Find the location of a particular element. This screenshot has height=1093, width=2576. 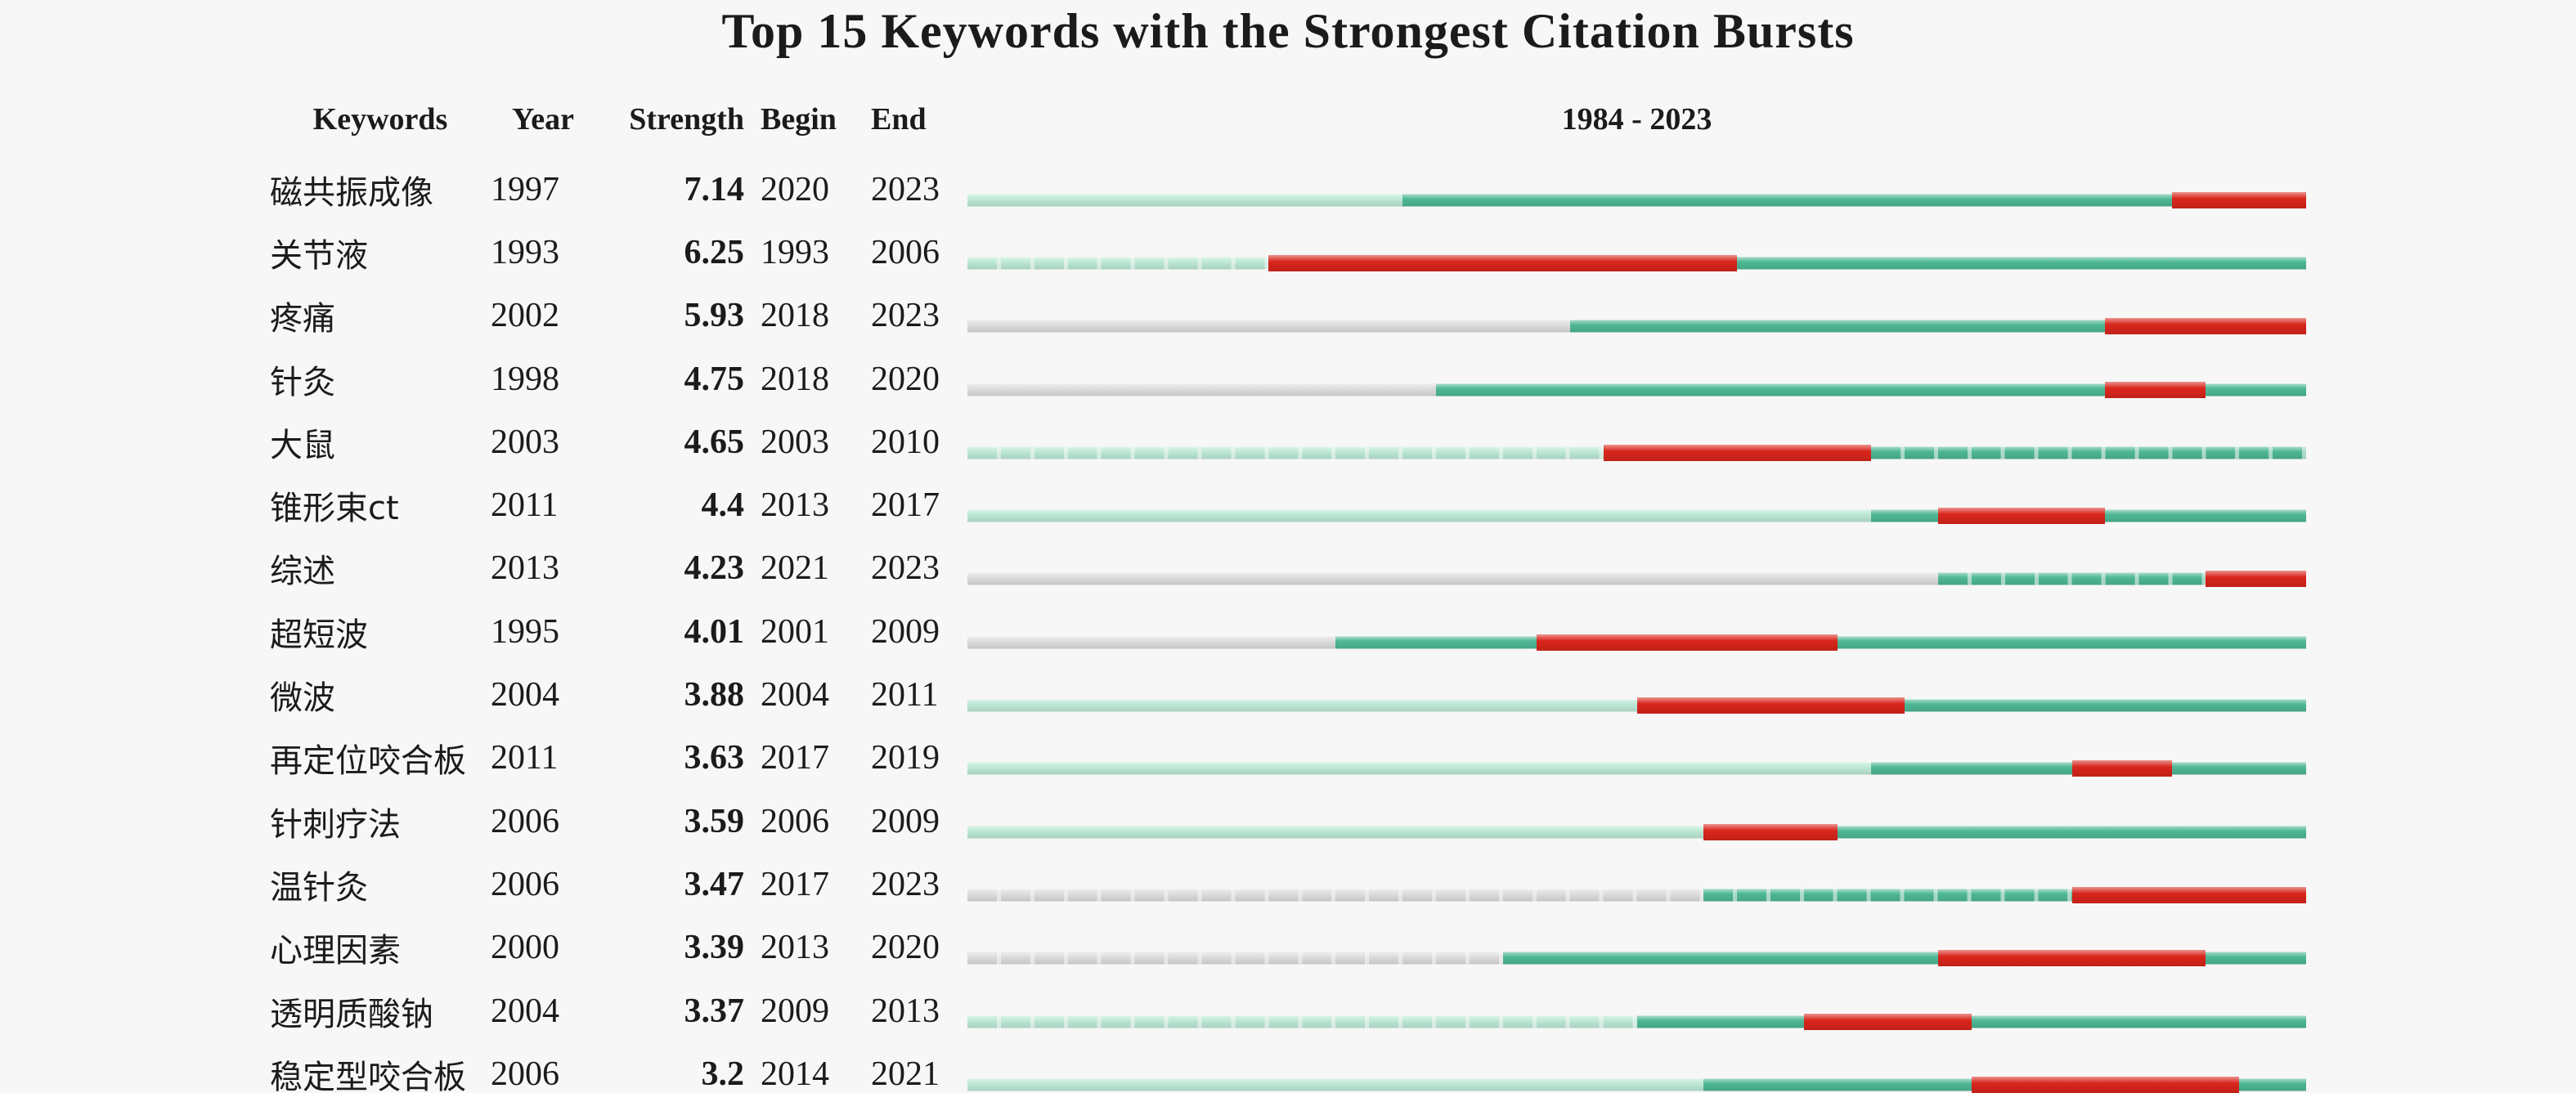

table-row: 稳定型咬合板 2006 3.2 2014 2021 is located at coordinates (1288, 1067).